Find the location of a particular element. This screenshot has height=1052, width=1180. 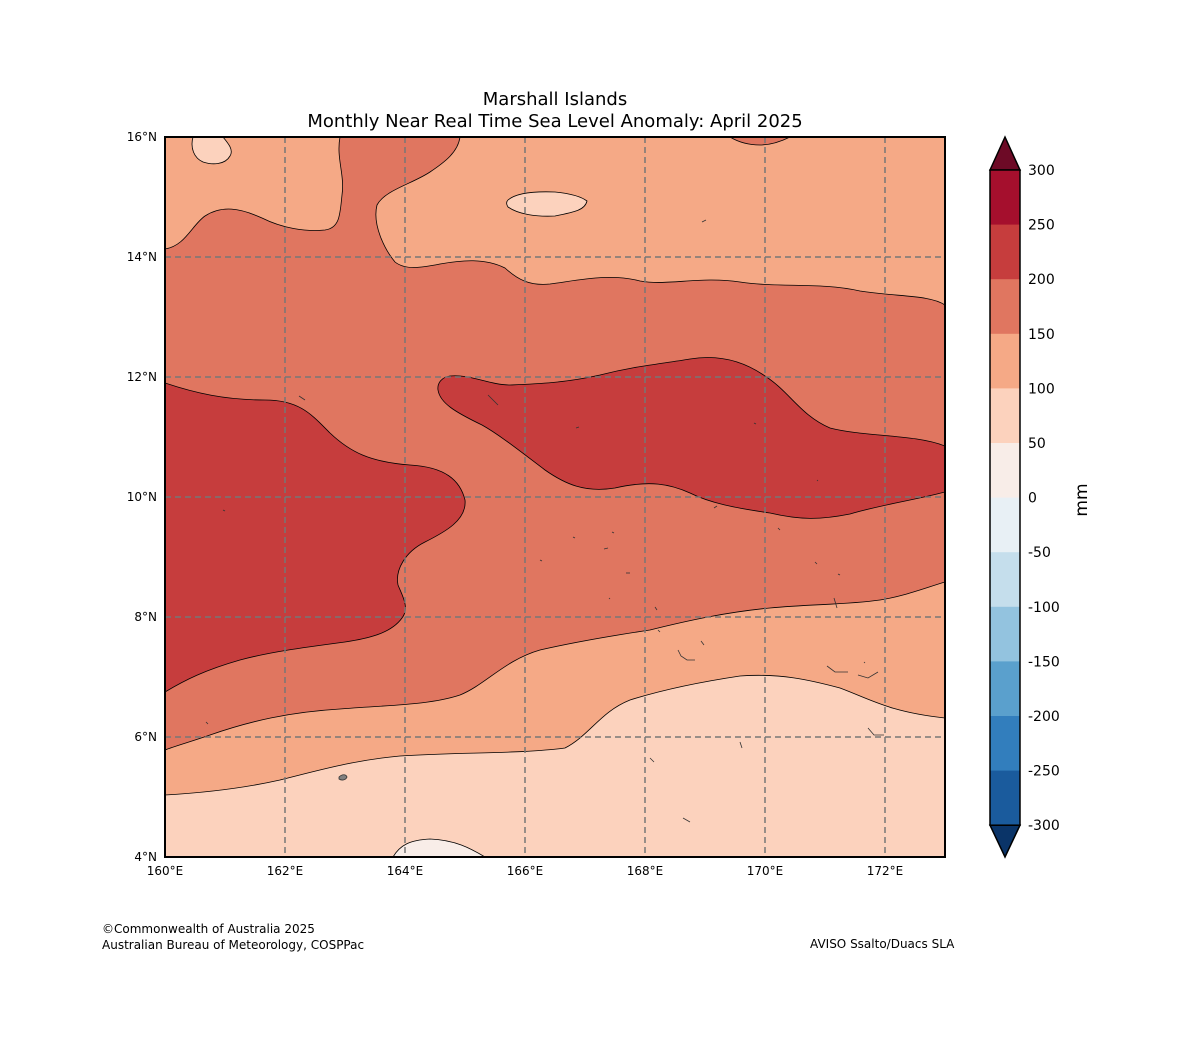

x-tick-label: 160°E is located at coordinates (165, 871).